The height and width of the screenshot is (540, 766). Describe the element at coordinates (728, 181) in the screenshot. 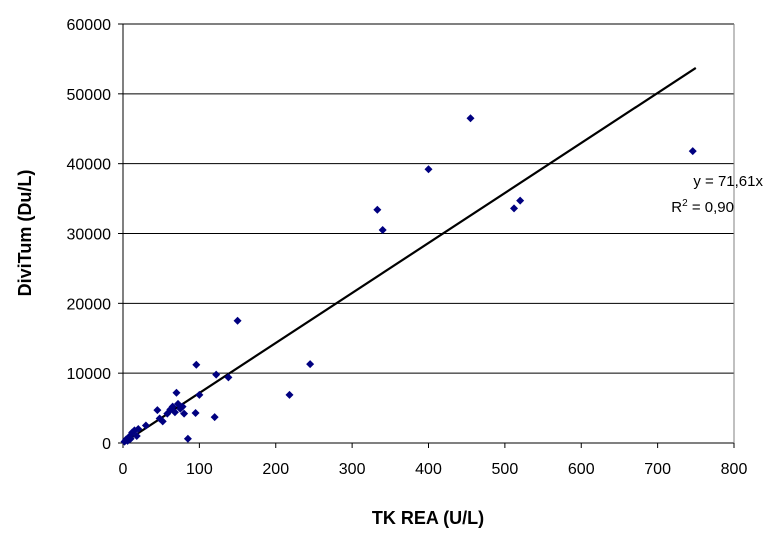

I see `trendline-equation: y = 71,61x` at that location.